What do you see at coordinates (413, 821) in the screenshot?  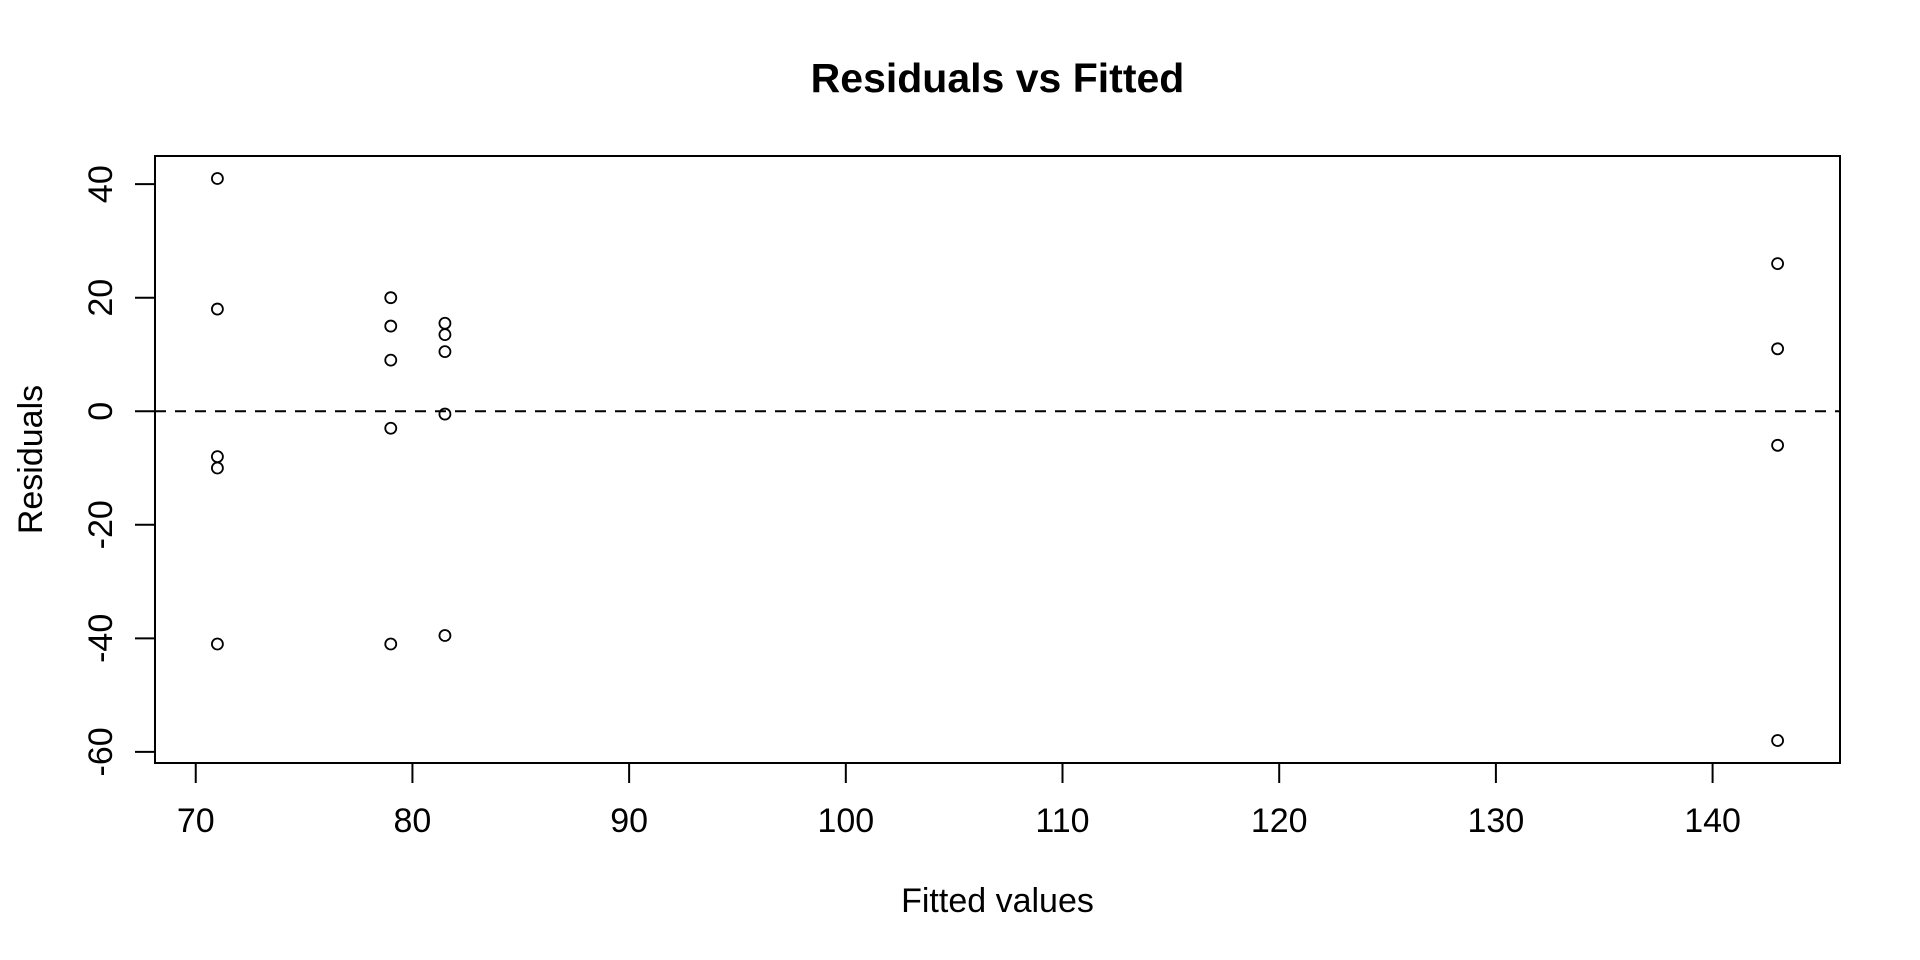 I see `x-axis-tick-label: 80` at bounding box center [413, 821].